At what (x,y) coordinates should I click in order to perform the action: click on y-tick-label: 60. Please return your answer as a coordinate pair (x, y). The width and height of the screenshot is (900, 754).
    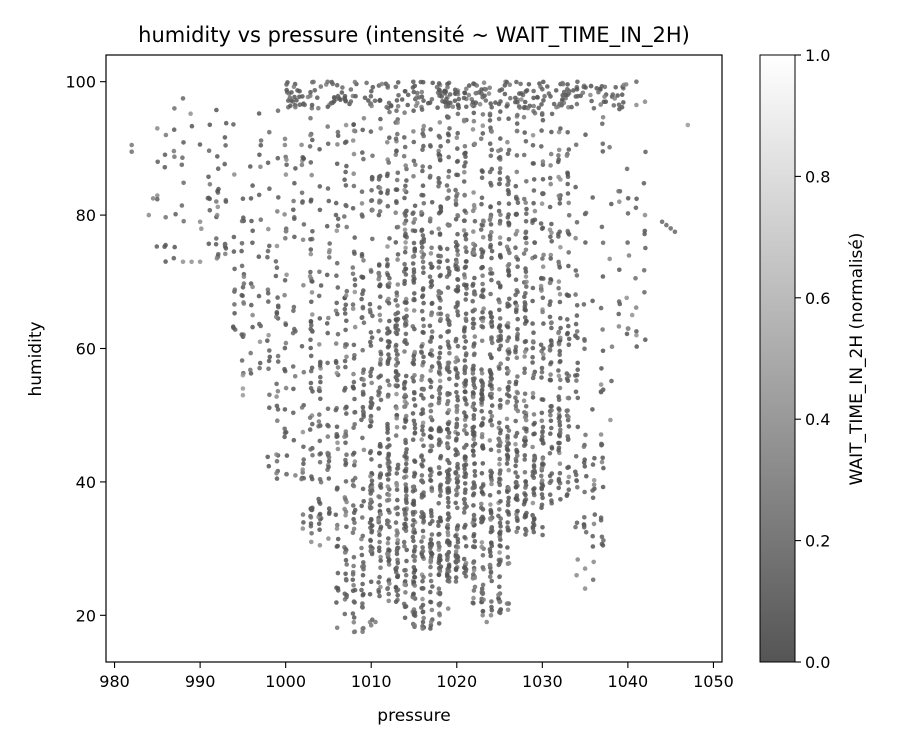
    Looking at the image, I should click on (86, 348).